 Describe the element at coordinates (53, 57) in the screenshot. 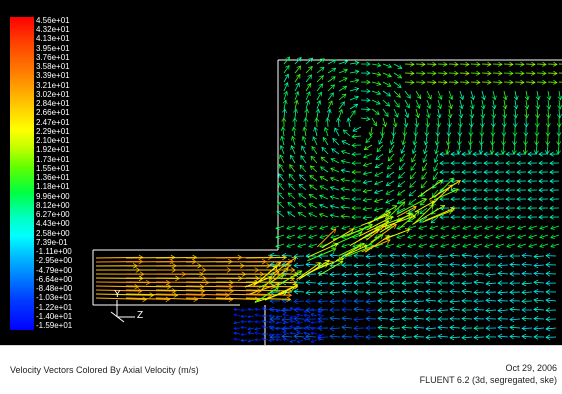

I see `colormap-label: 3.76e+01` at that location.